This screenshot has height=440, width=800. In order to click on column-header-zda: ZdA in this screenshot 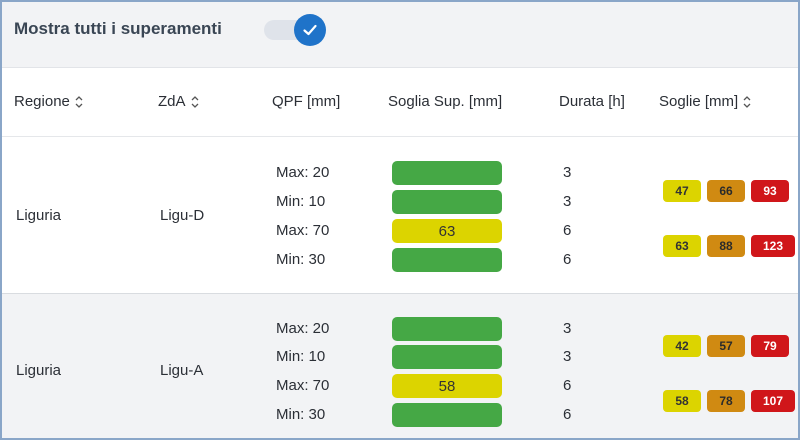, I will do `click(179, 101)`.